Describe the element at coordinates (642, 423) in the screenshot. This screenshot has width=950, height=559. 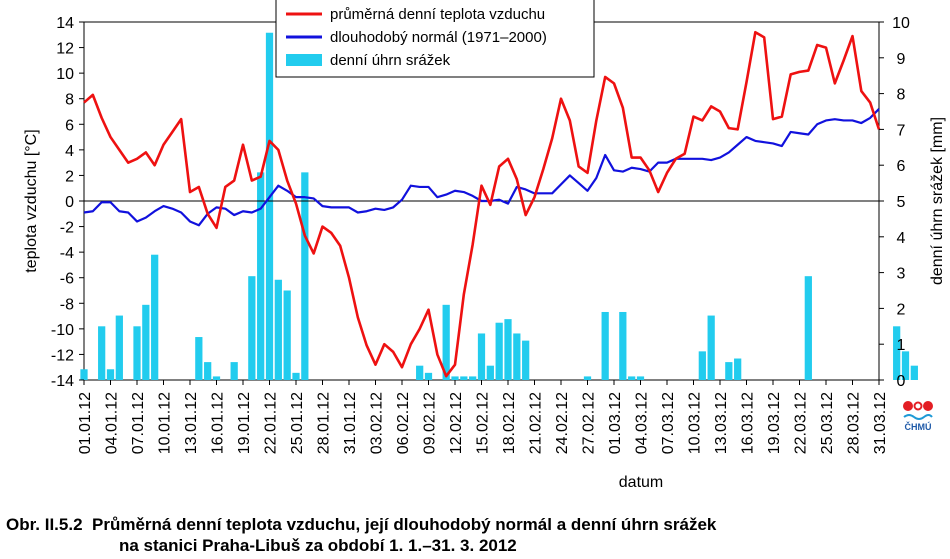
I see `x-tick-label: 04.03.12` at that location.